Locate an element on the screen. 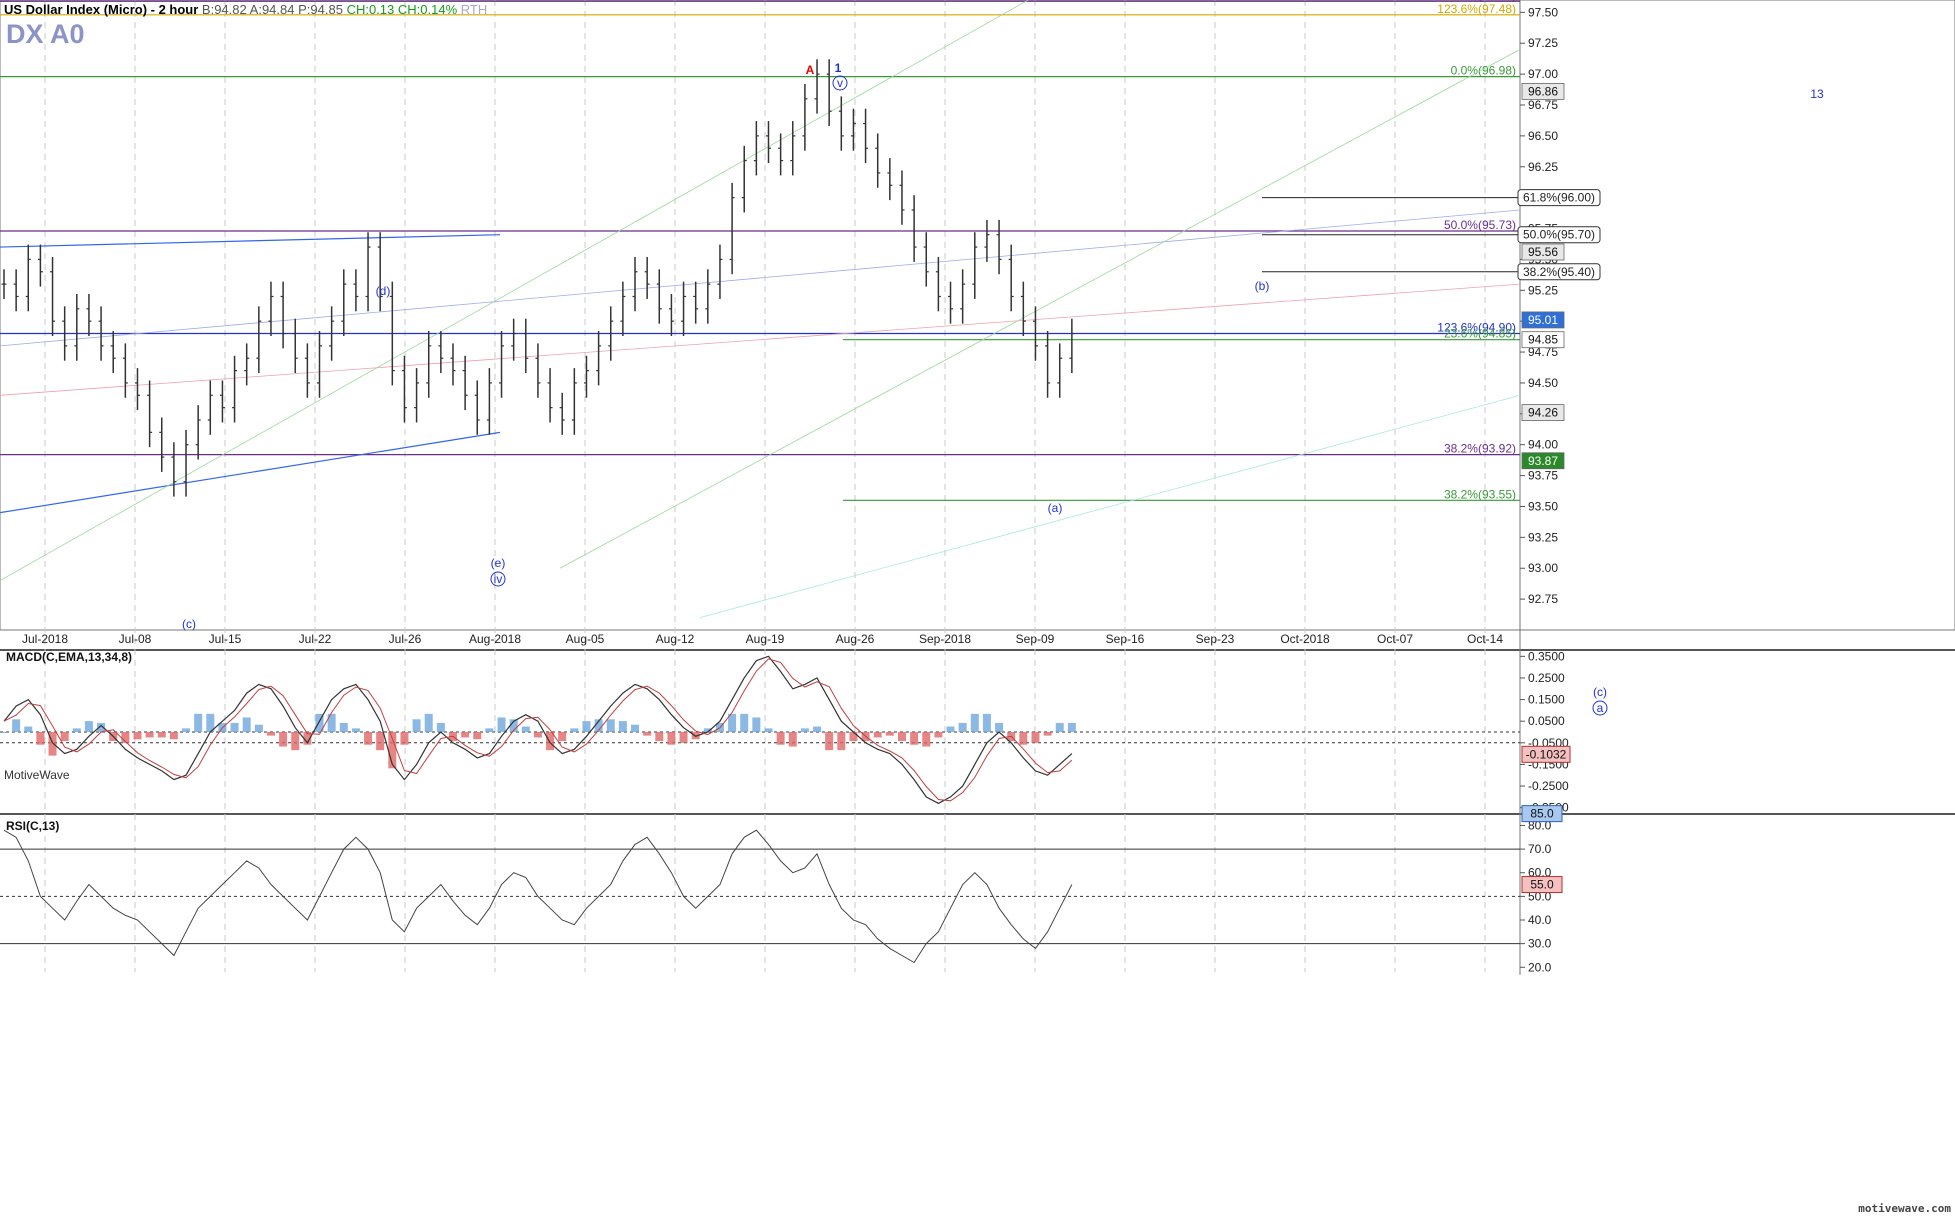 The image size is (1955, 1217). fib-level-label: 0.0%(96.98) is located at coordinates (1483, 71).